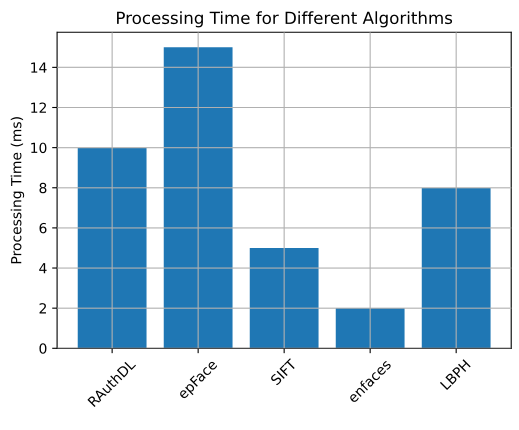 The width and height of the screenshot is (519, 430). Describe the element at coordinates (43, 308) in the screenshot. I see `y-tick-label: 2` at that location.